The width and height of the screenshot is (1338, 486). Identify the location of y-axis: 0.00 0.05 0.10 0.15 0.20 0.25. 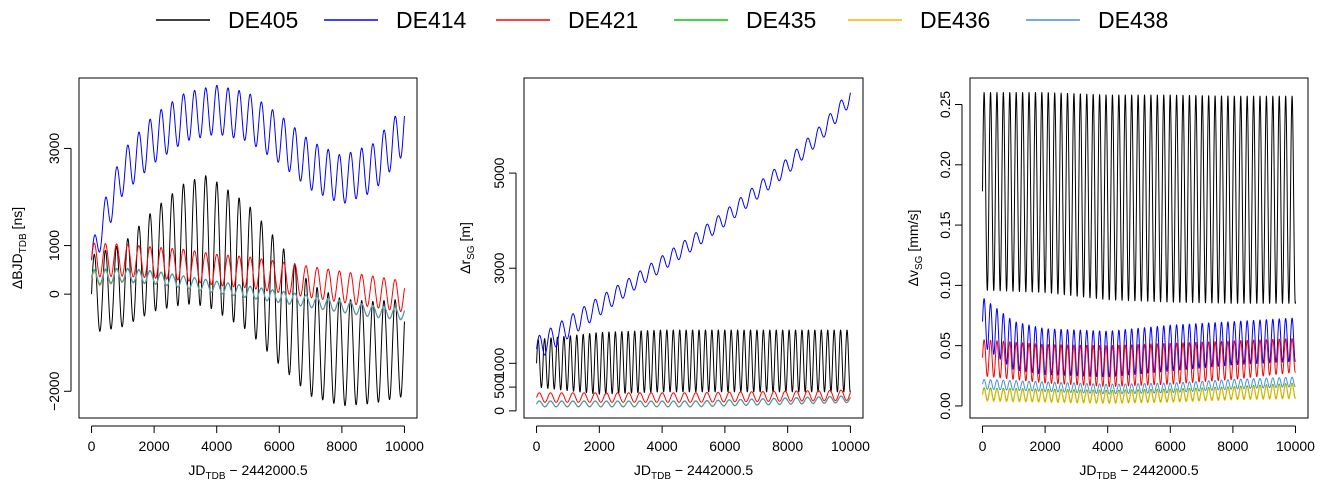
(950, 255).